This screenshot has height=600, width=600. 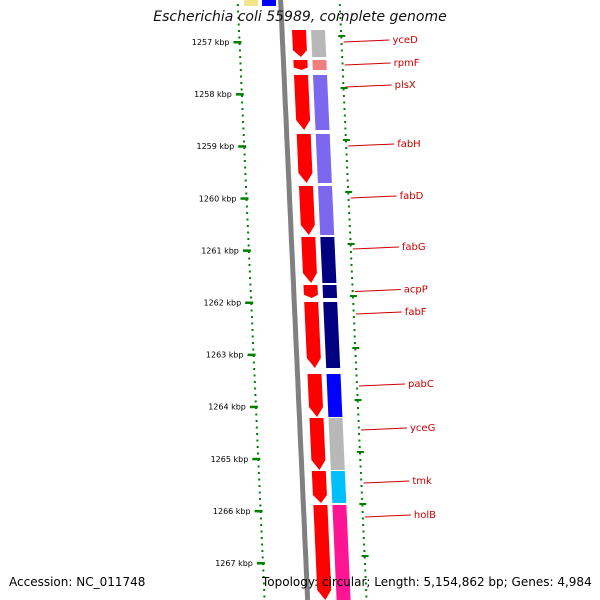 What do you see at coordinates (416, 290) in the screenshot?
I see `gene-label: acpP` at bounding box center [416, 290].